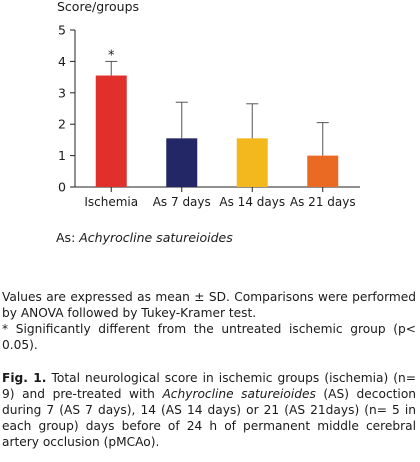 This screenshot has height=462, width=420. What do you see at coordinates (111, 202) in the screenshot?
I see `x-tick-label: Ischemia` at bounding box center [111, 202].